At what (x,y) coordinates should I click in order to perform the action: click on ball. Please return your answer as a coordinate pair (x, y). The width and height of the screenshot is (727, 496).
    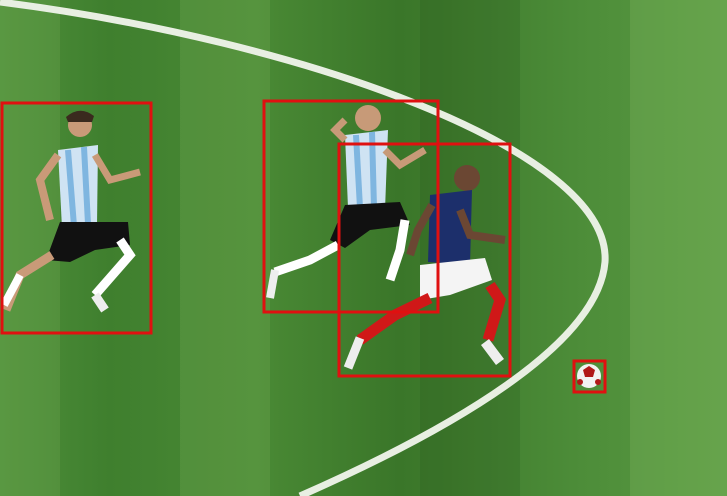
    Looking at the image, I should click on (589, 376).